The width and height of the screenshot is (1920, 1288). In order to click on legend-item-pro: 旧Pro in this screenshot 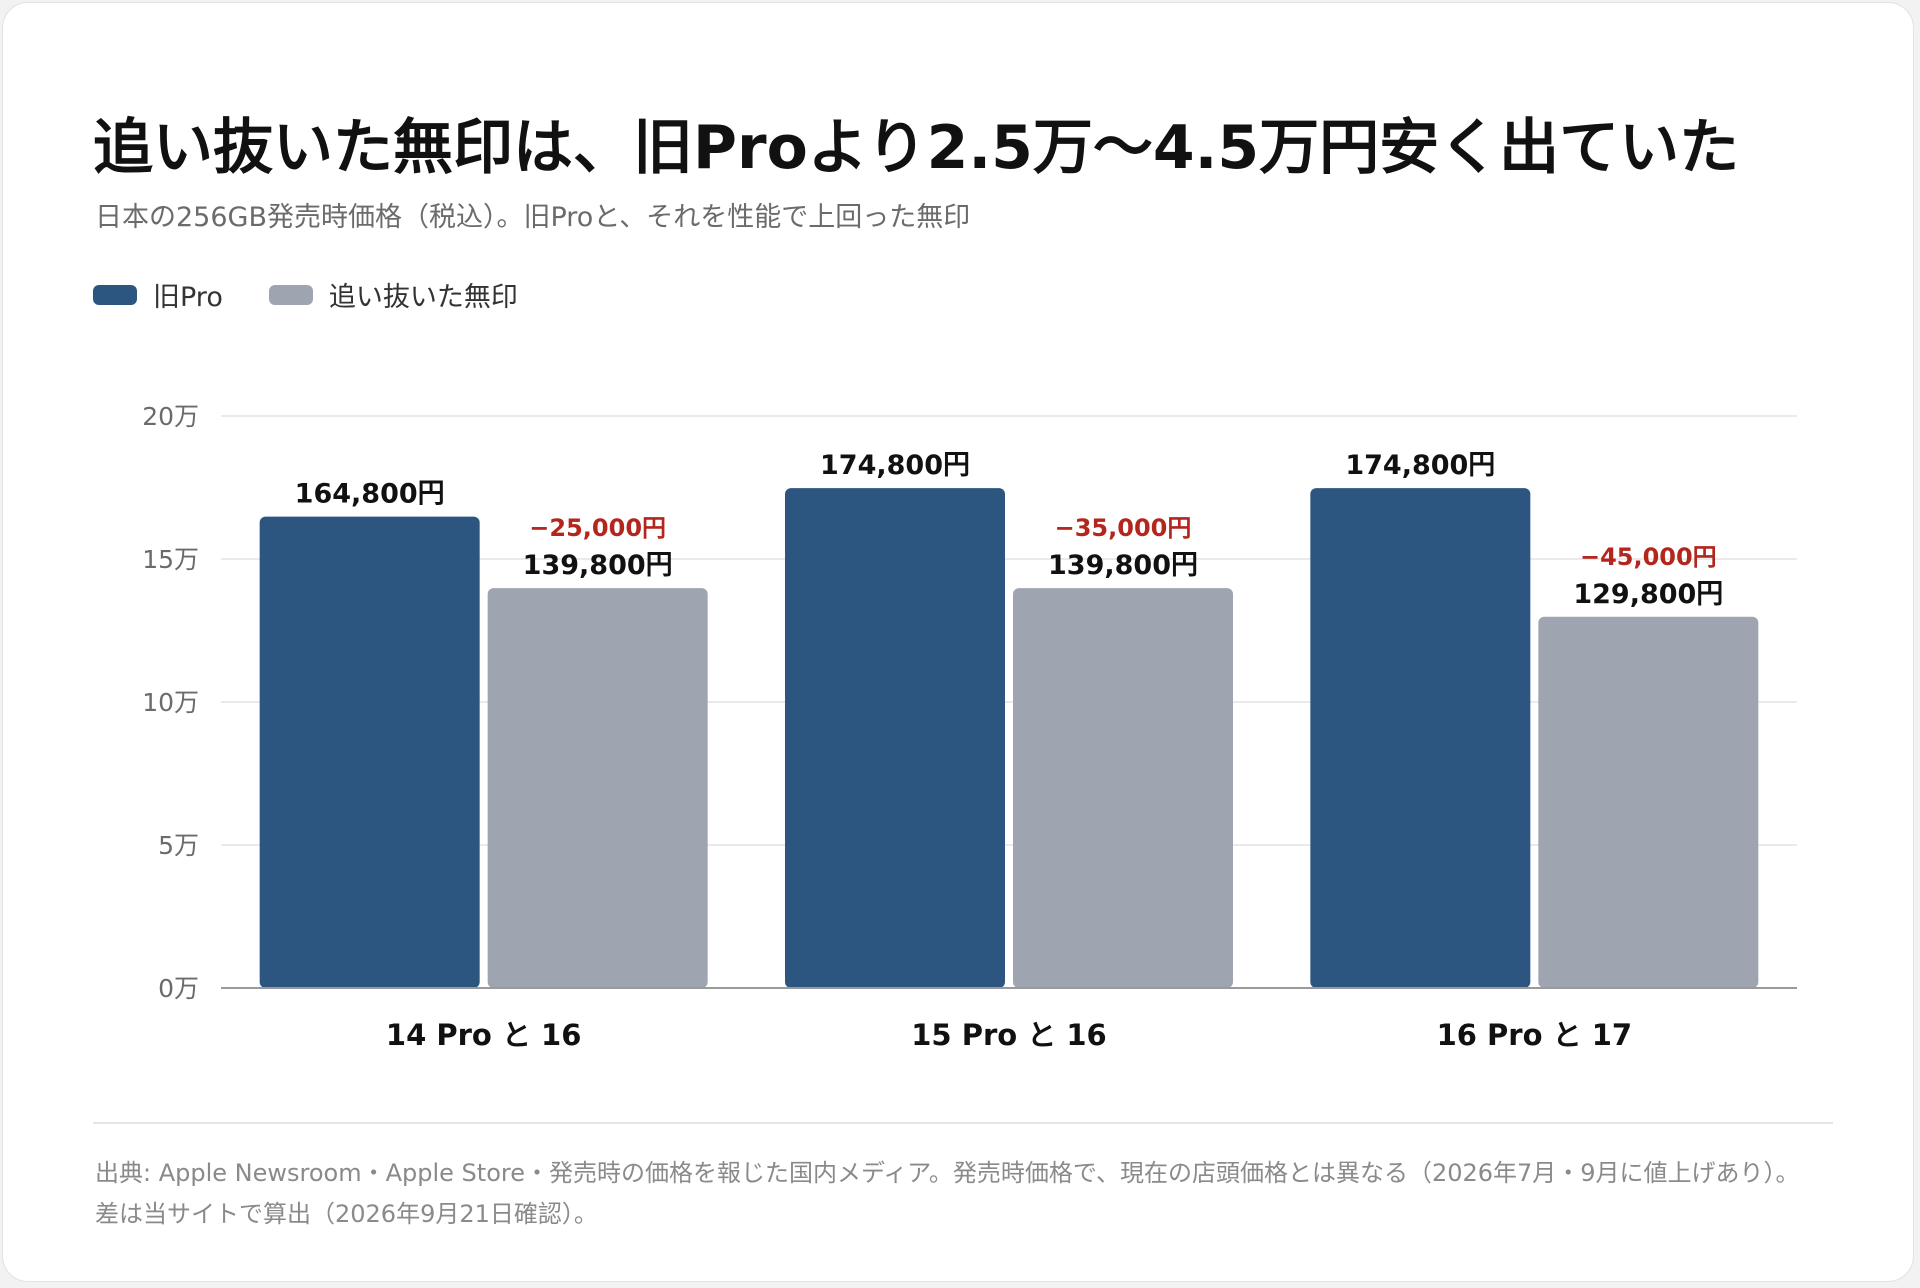, I will do `click(158, 294)`.